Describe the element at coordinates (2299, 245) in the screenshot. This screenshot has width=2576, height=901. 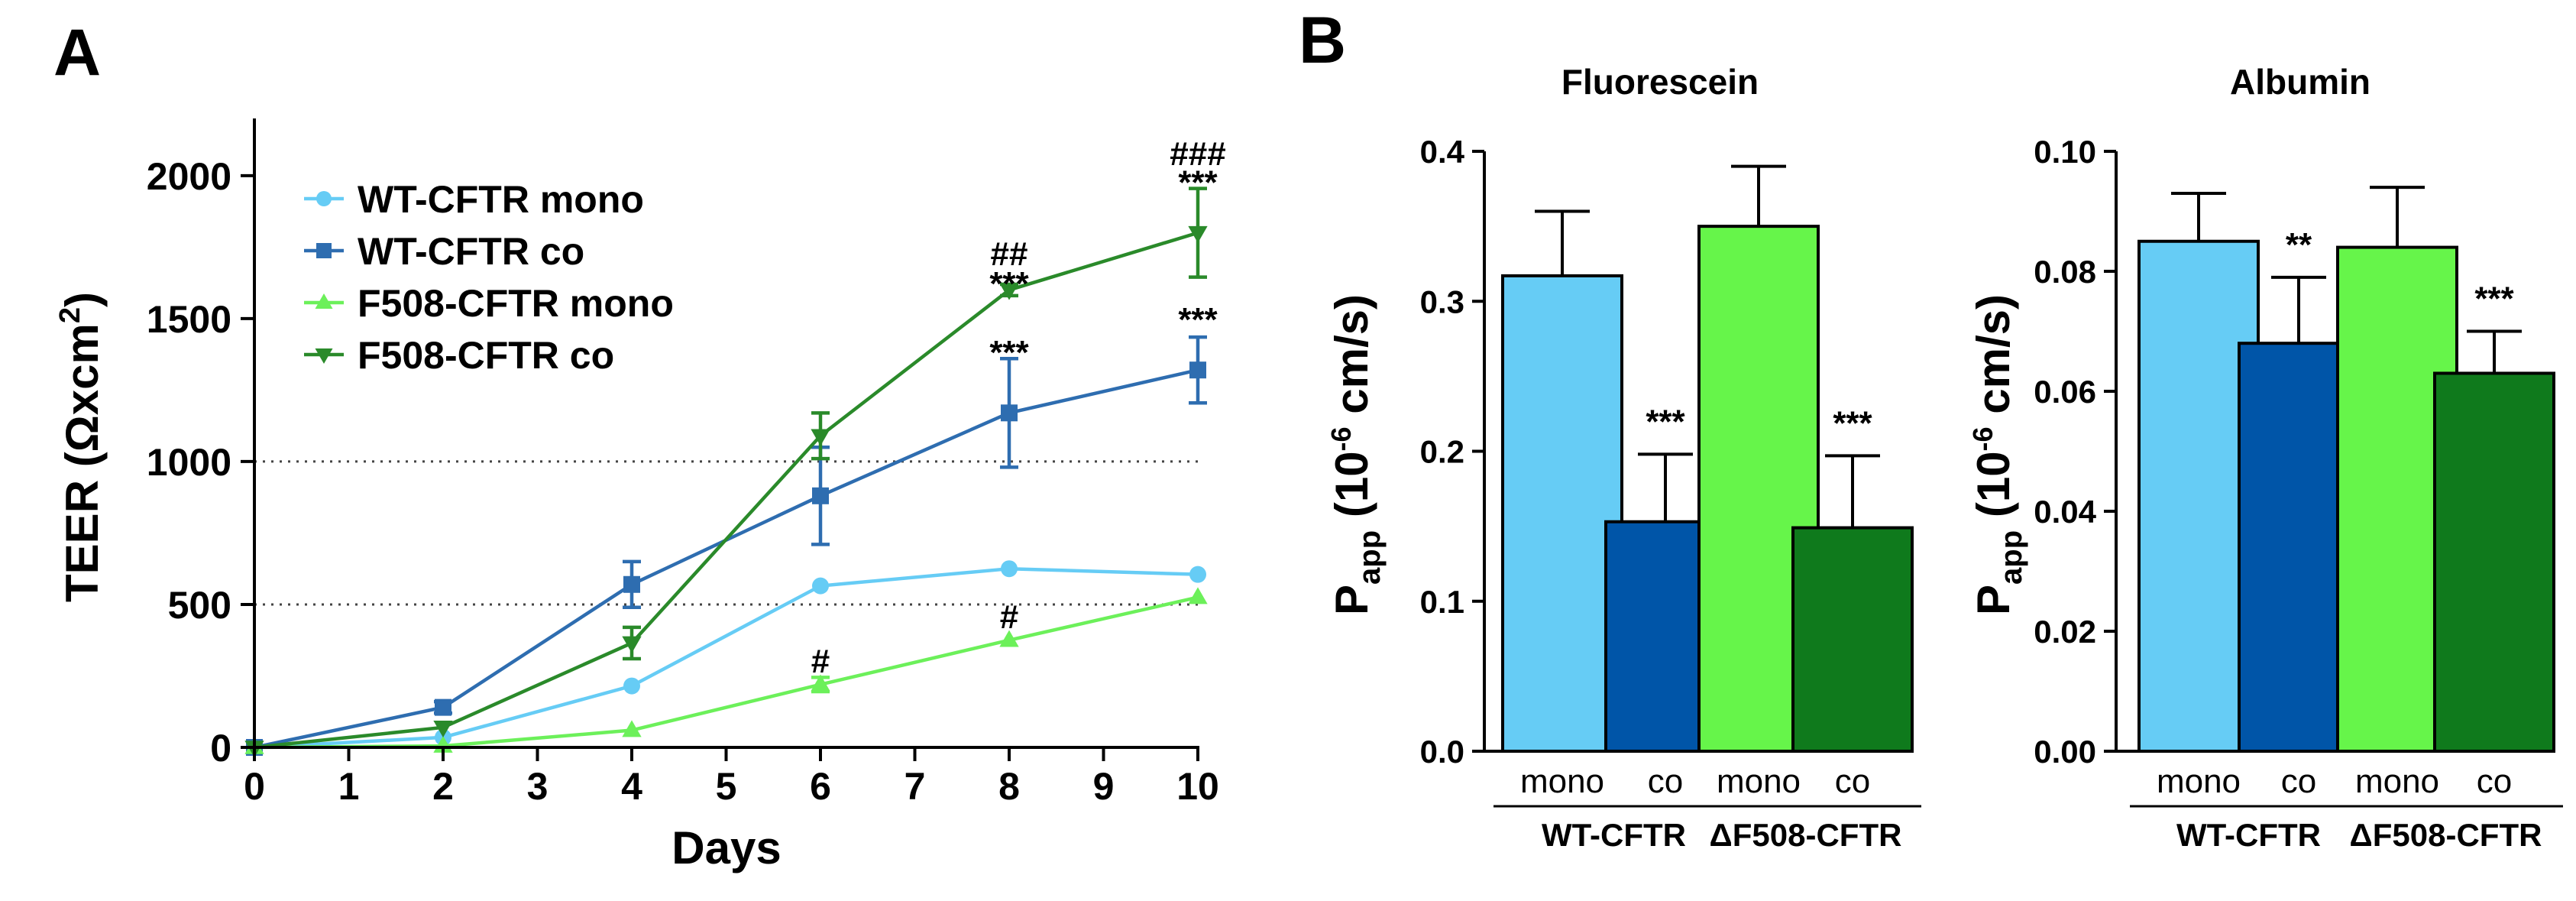
I see `significance-marker: **` at that location.